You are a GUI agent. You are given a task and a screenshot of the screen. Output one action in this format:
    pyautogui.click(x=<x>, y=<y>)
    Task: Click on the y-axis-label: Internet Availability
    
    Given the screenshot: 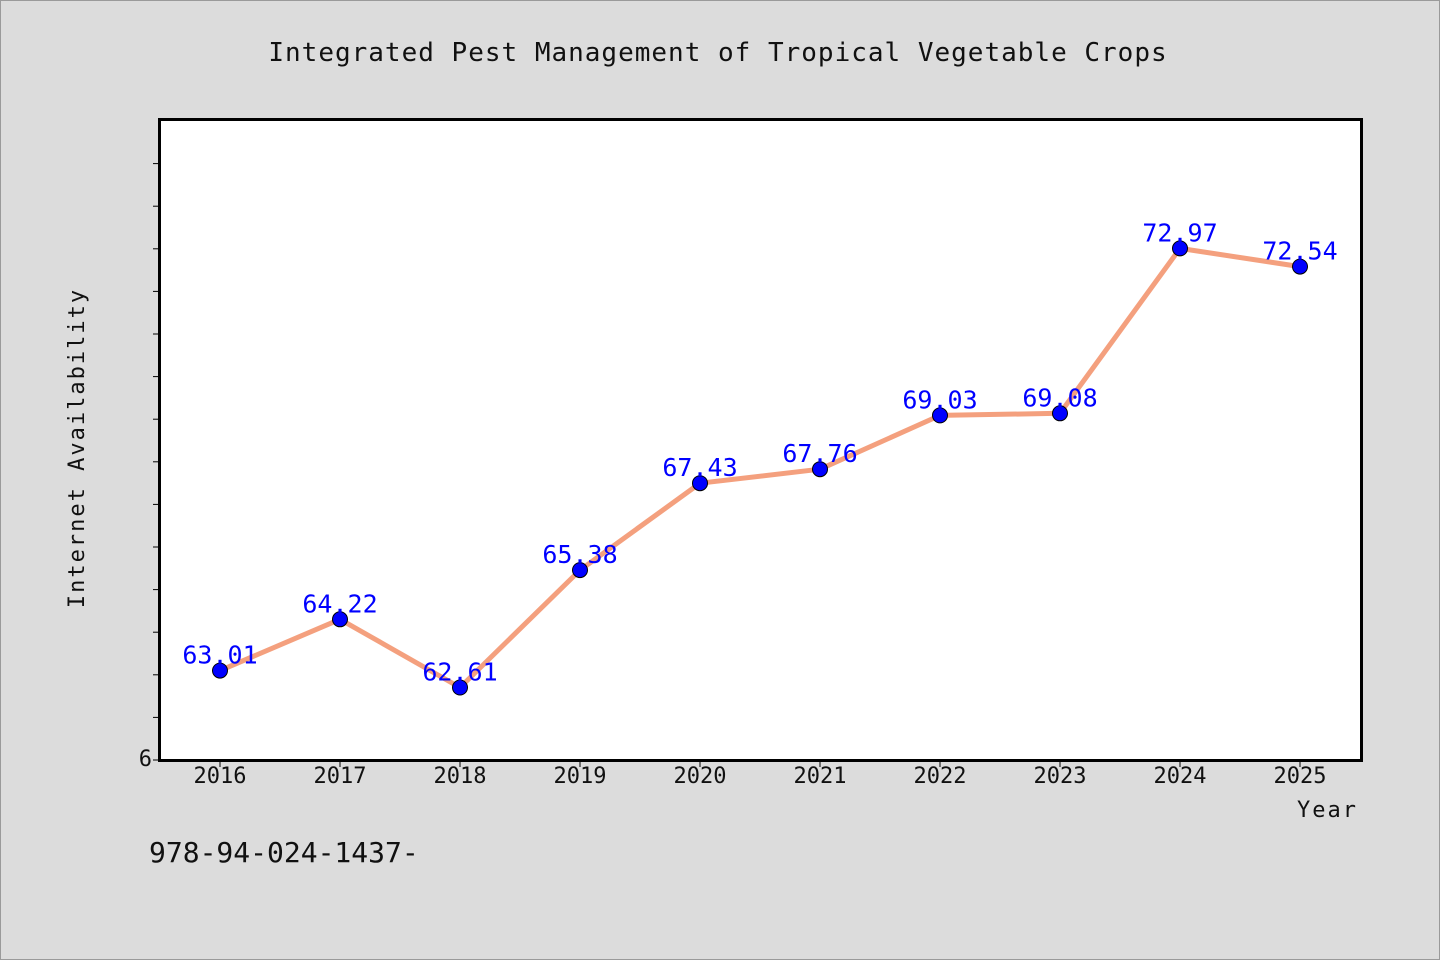 What is the action you would take?
    pyautogui.click(x=77, y=448)
    